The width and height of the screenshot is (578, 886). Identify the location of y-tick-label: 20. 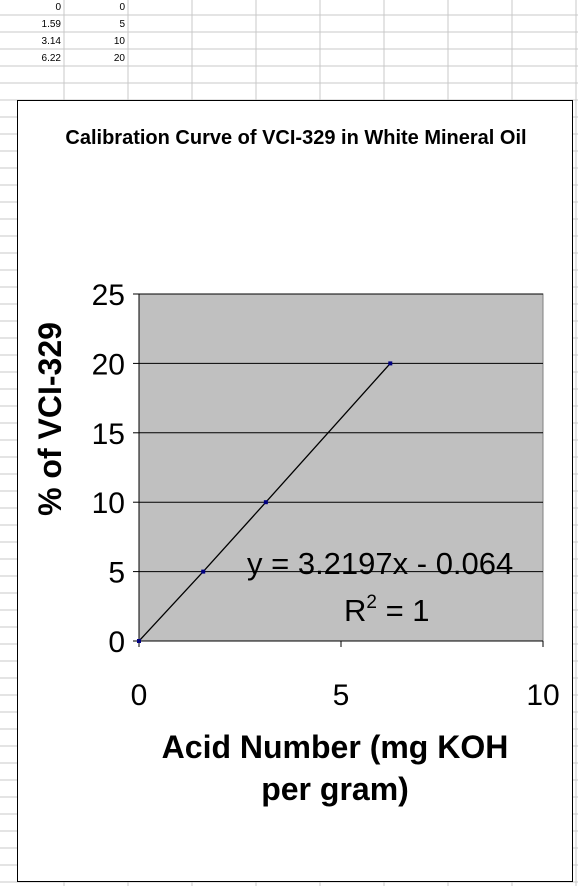
(108, 364).